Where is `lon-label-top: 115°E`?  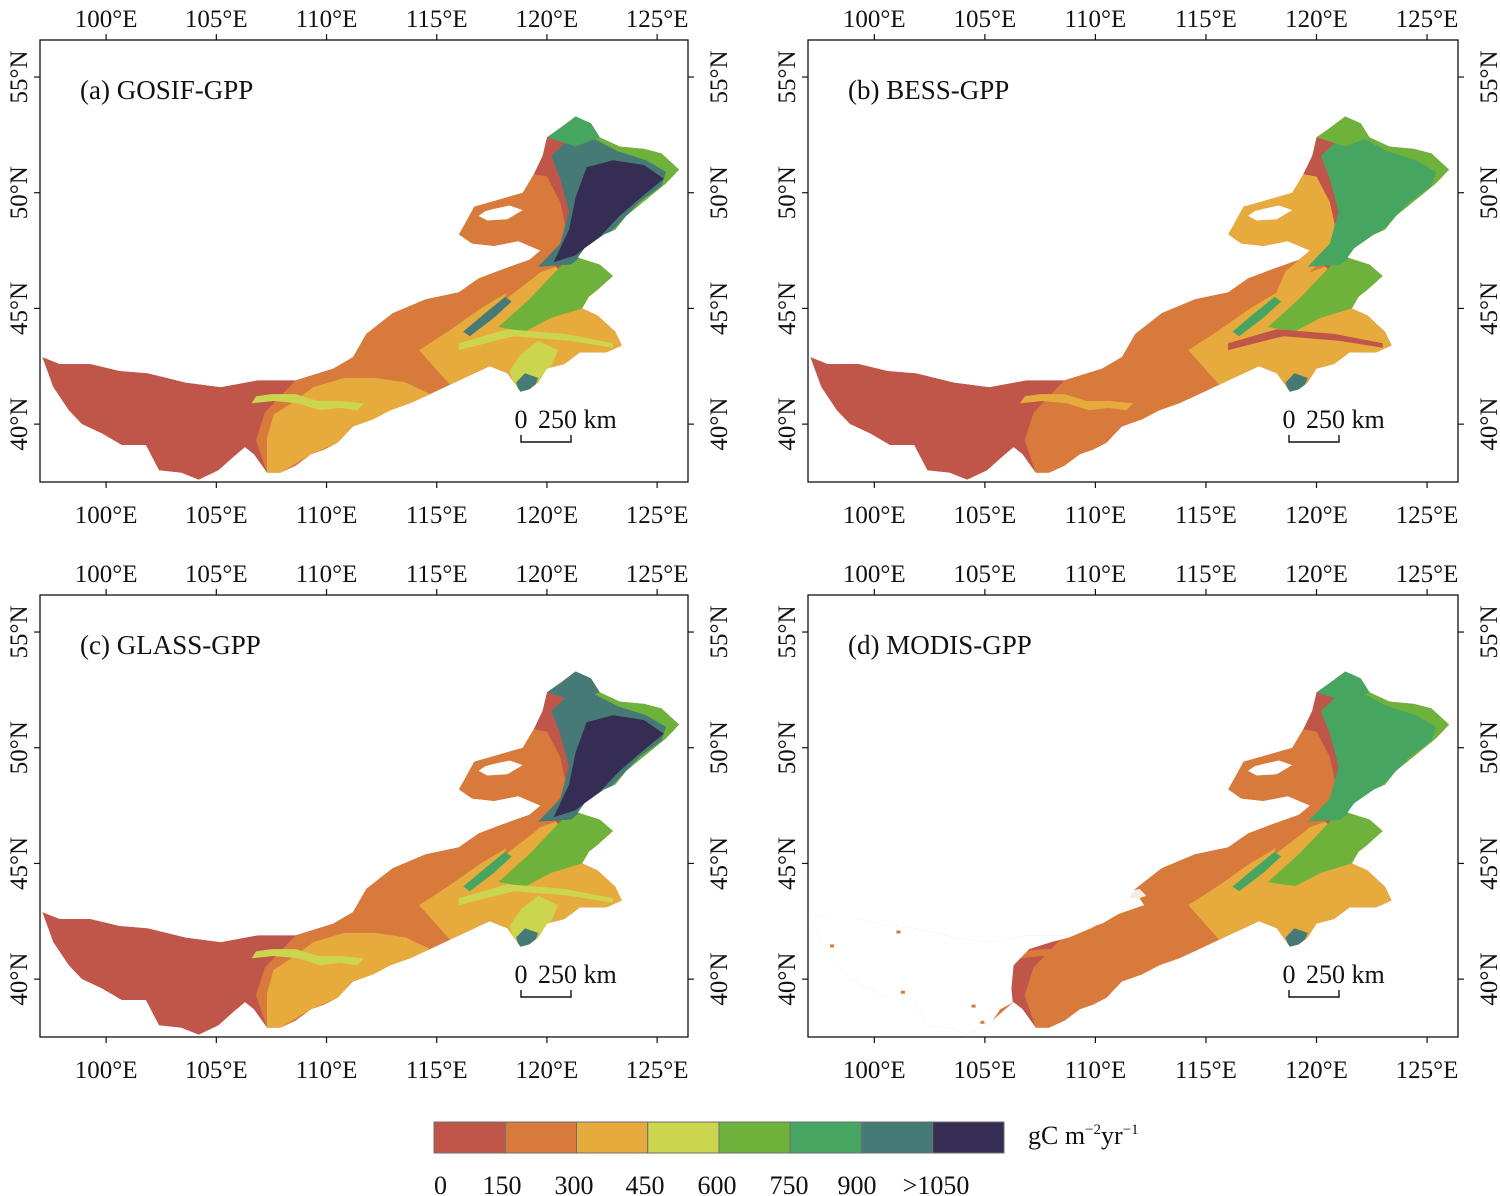
lon-label-top: 115°E is located at coordinates (437, 574).